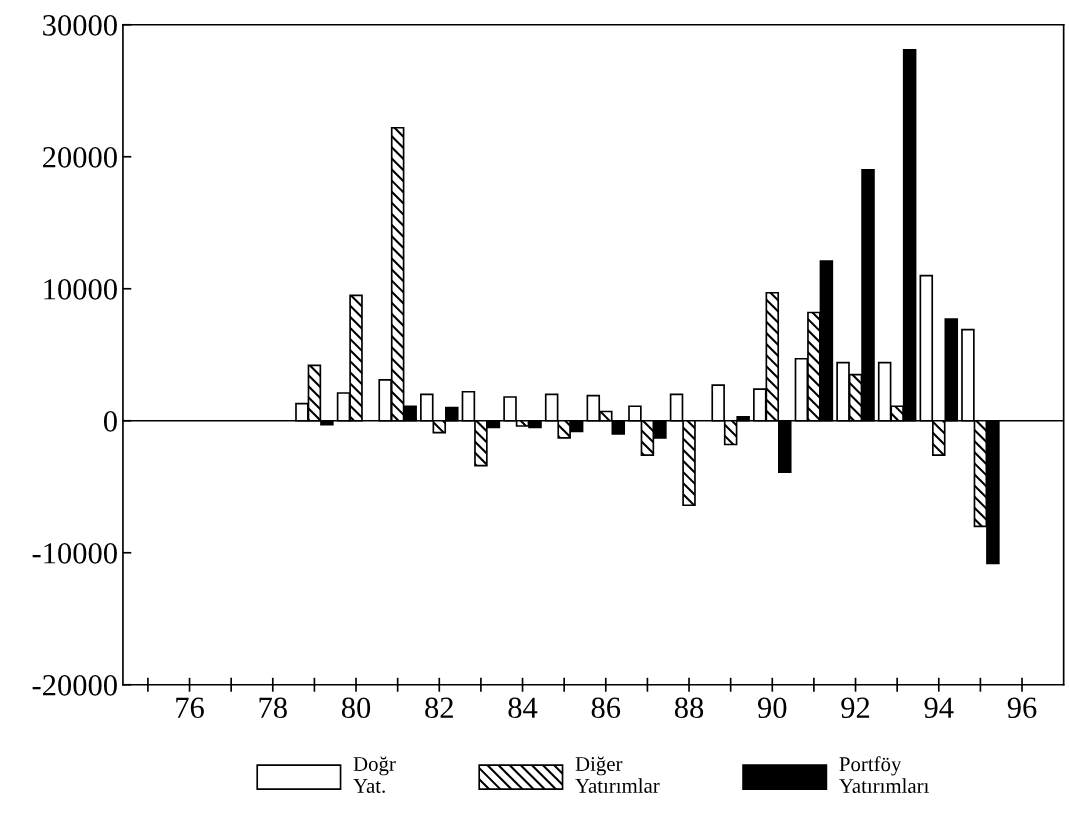  What do you see at coordinates (439, 708) in the screenshot?
I see `x-tick-label: 82` at bounding box center [439, 708].